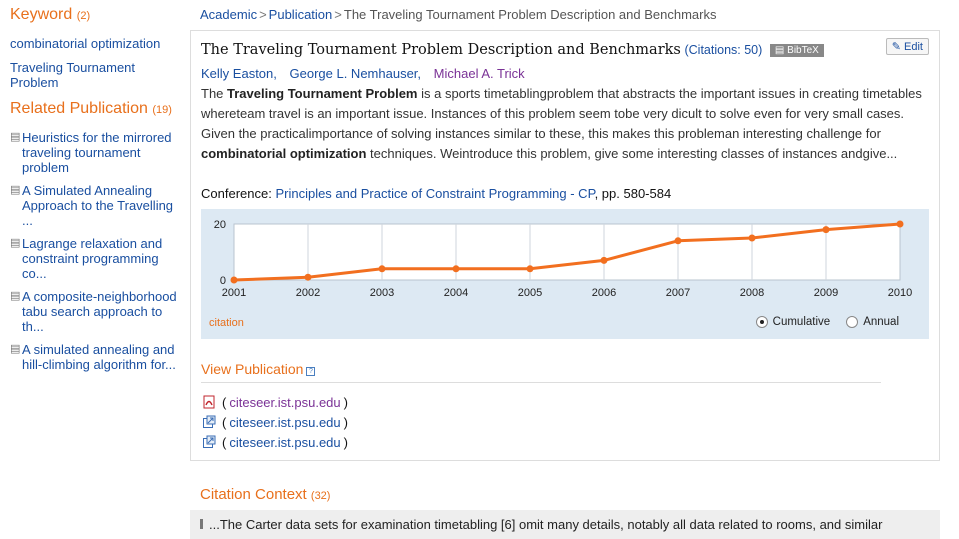 The height and width of the screenshot is (539, 959). What do you see at coordinates (96, 15) in the screenshot?
I see `keyword-heading: Keyword (2)` at bounding box center [96, 15].